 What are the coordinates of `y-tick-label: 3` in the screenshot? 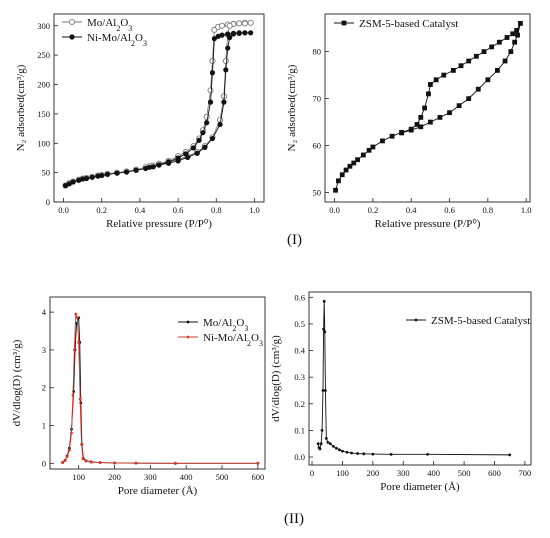 It's located at (44, 350).